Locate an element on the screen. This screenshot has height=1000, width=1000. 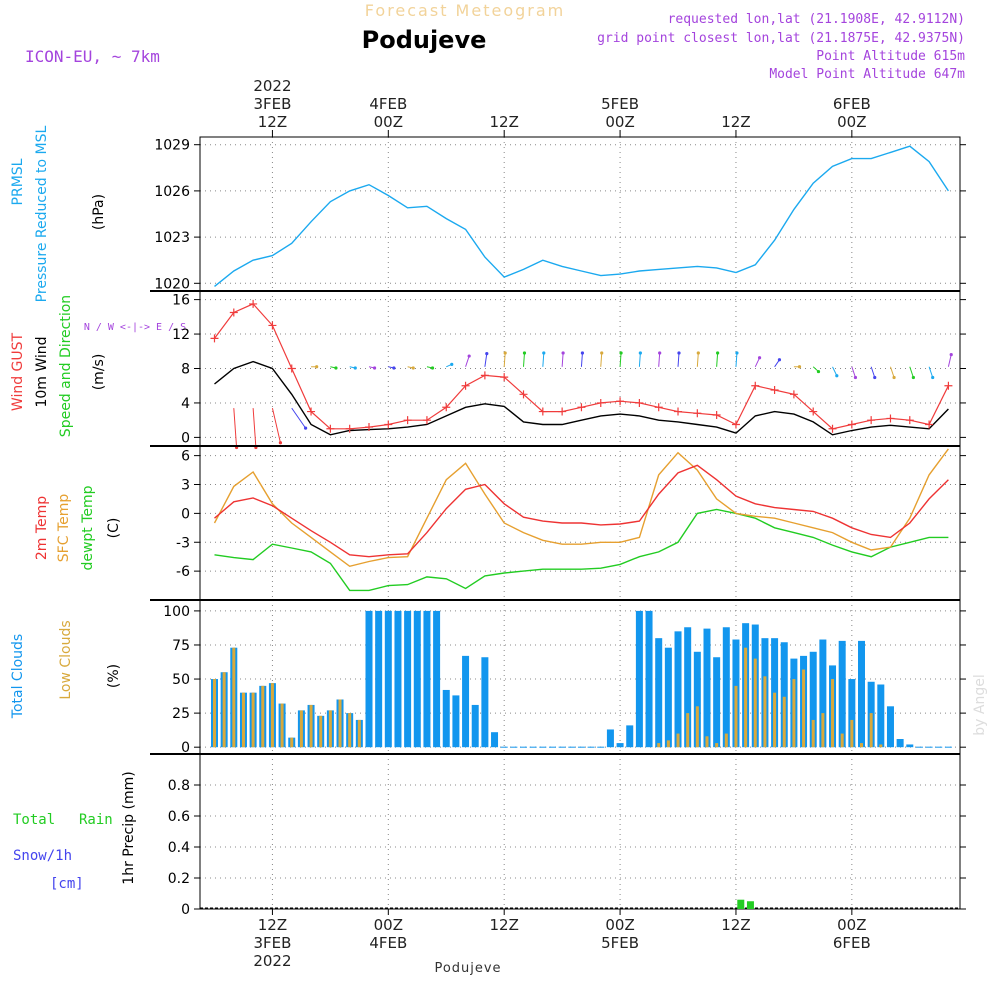
y-tick-label: 6 is located at coordinates (185, 457).